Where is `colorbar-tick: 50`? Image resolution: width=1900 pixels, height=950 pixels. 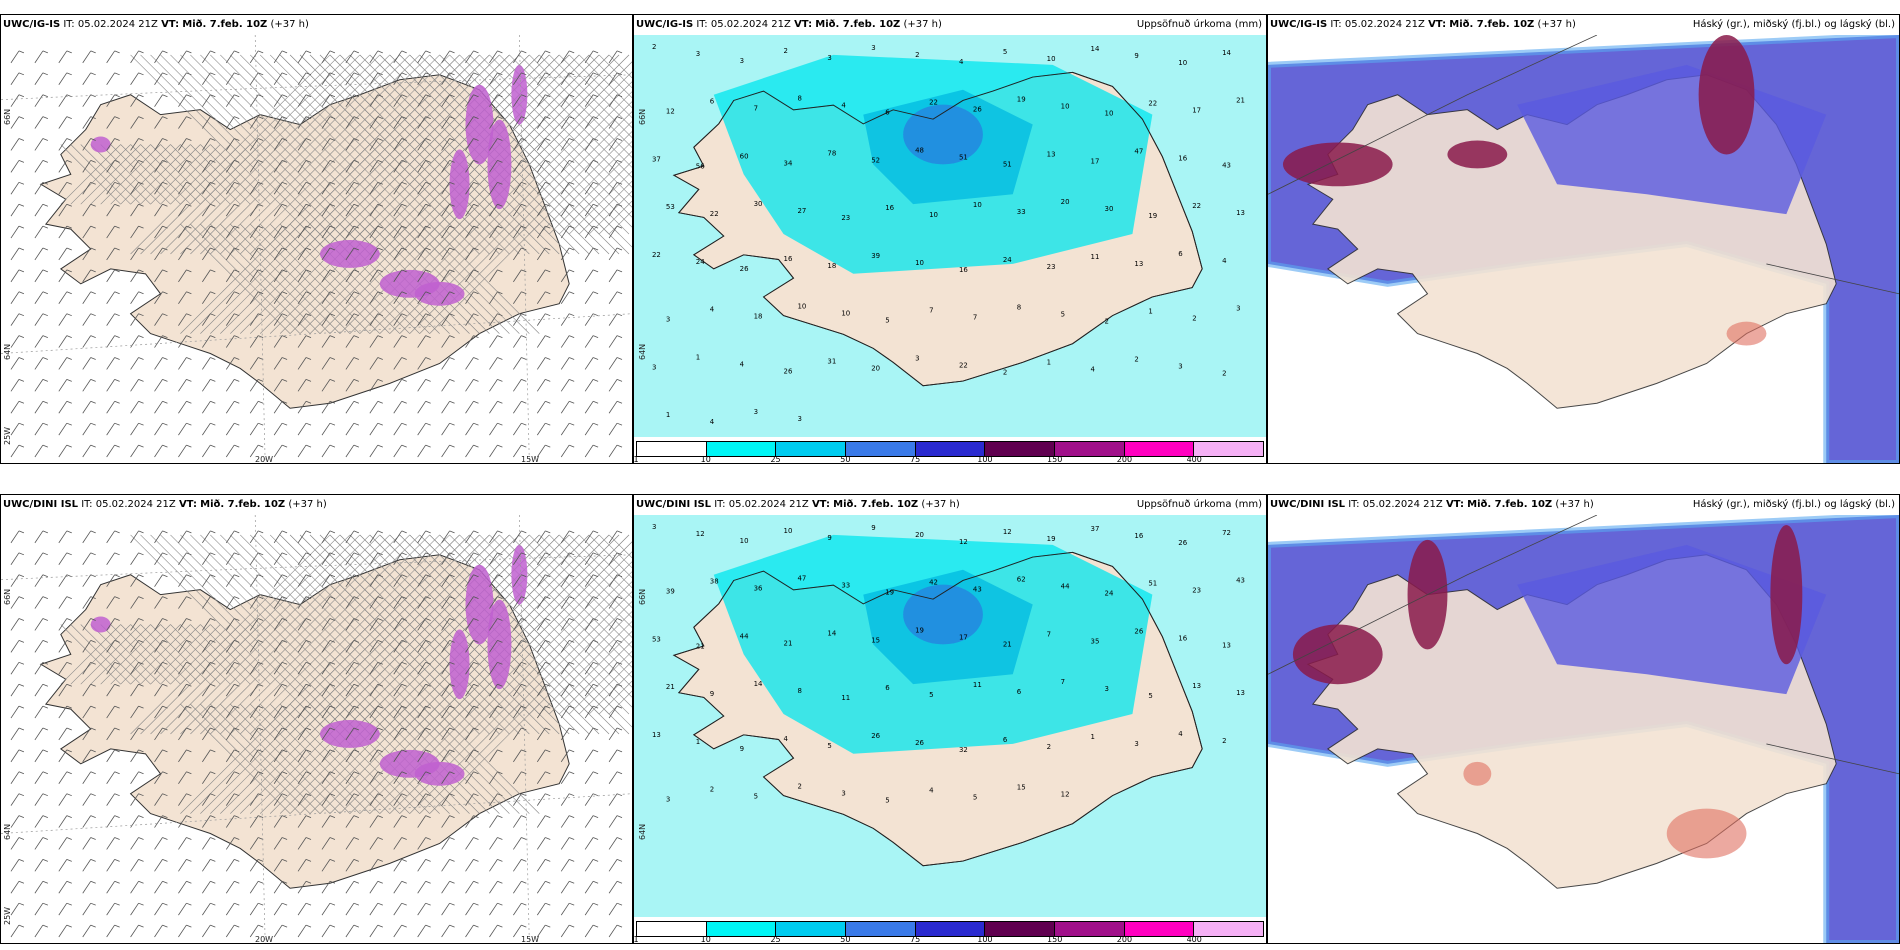
colorbar-tick: 50 is located at coordinates (845, 939).